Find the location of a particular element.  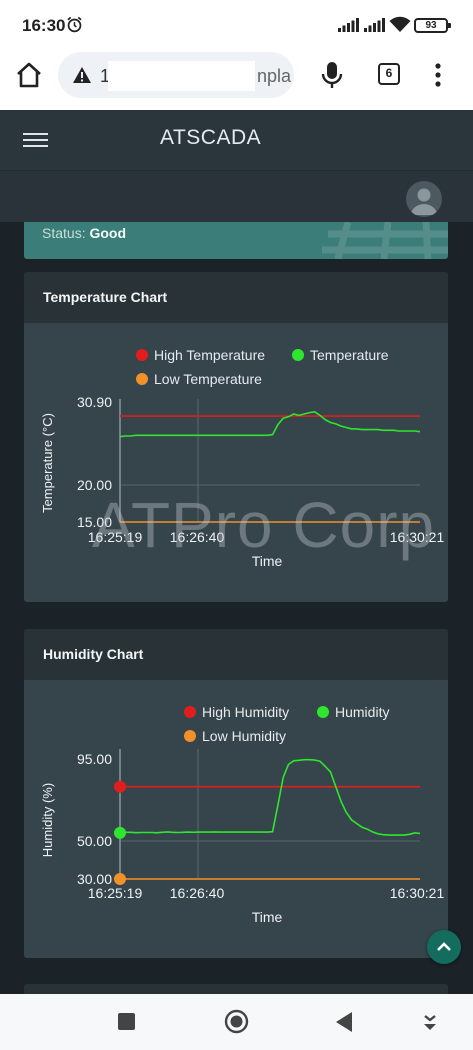

y-tick-label: 20.00 is located at coordinates (94, 485).